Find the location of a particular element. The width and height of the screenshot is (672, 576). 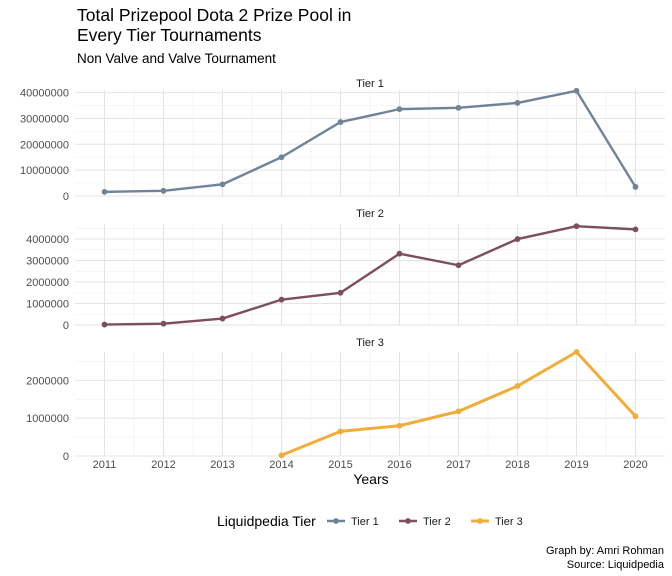

caption-line-2: Source: Liquidpedia is located at coordinates (616, 565).